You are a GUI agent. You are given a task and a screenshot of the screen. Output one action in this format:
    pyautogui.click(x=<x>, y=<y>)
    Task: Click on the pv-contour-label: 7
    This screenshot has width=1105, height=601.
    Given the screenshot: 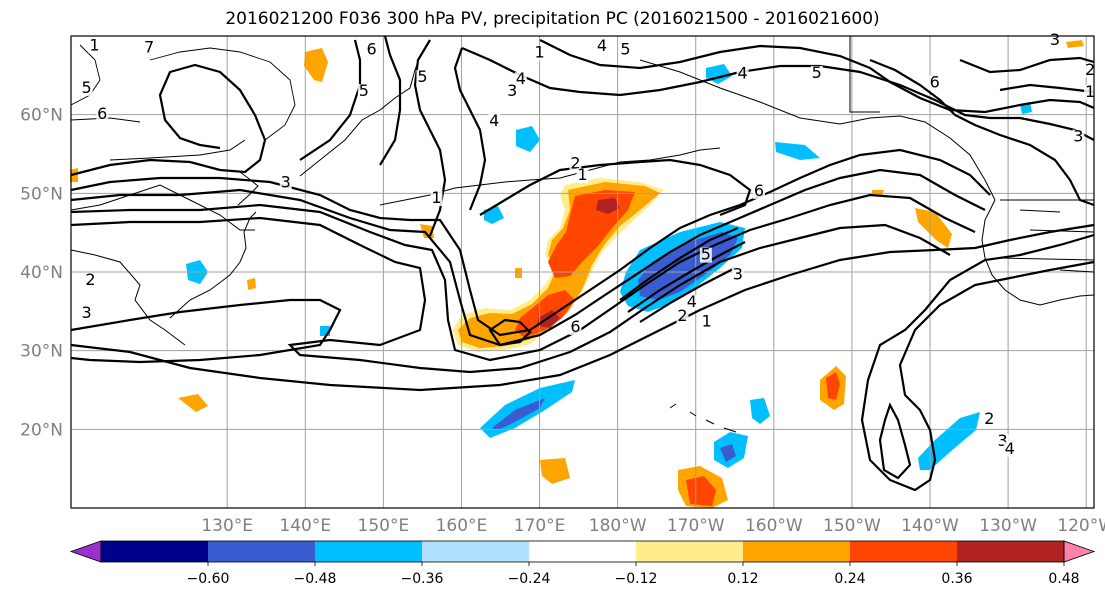 What is the action you would take?
    pyautogui.click(x=149, y=47)
    